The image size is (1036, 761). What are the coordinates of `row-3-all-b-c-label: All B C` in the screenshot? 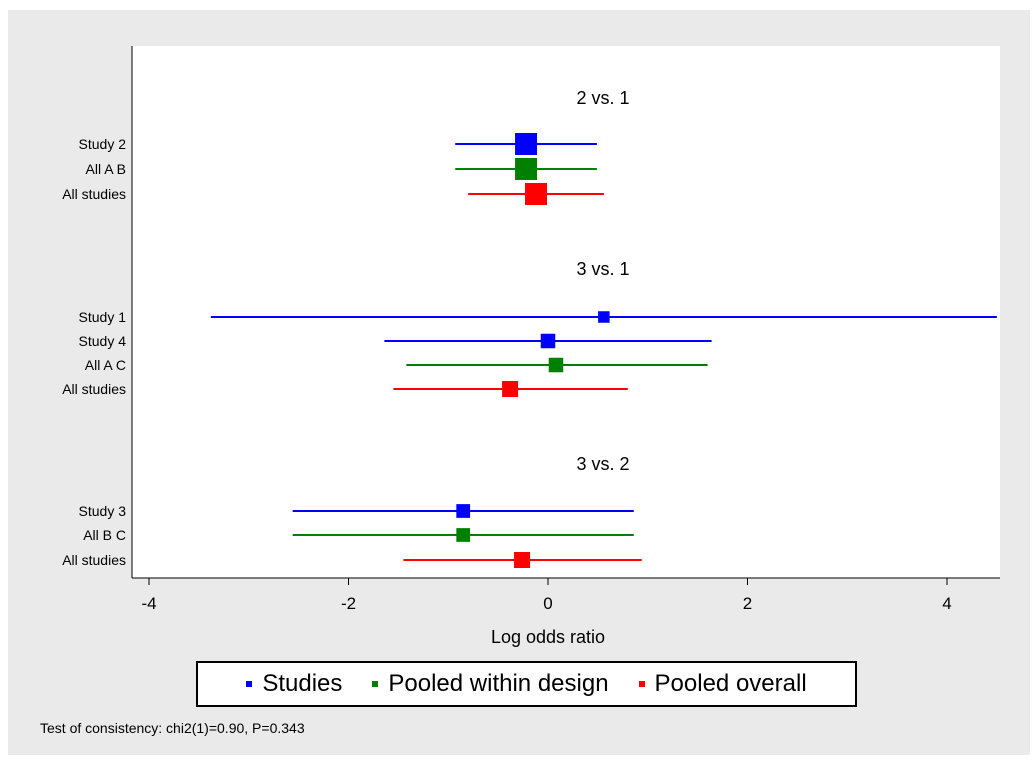 It's located at (104, 535).